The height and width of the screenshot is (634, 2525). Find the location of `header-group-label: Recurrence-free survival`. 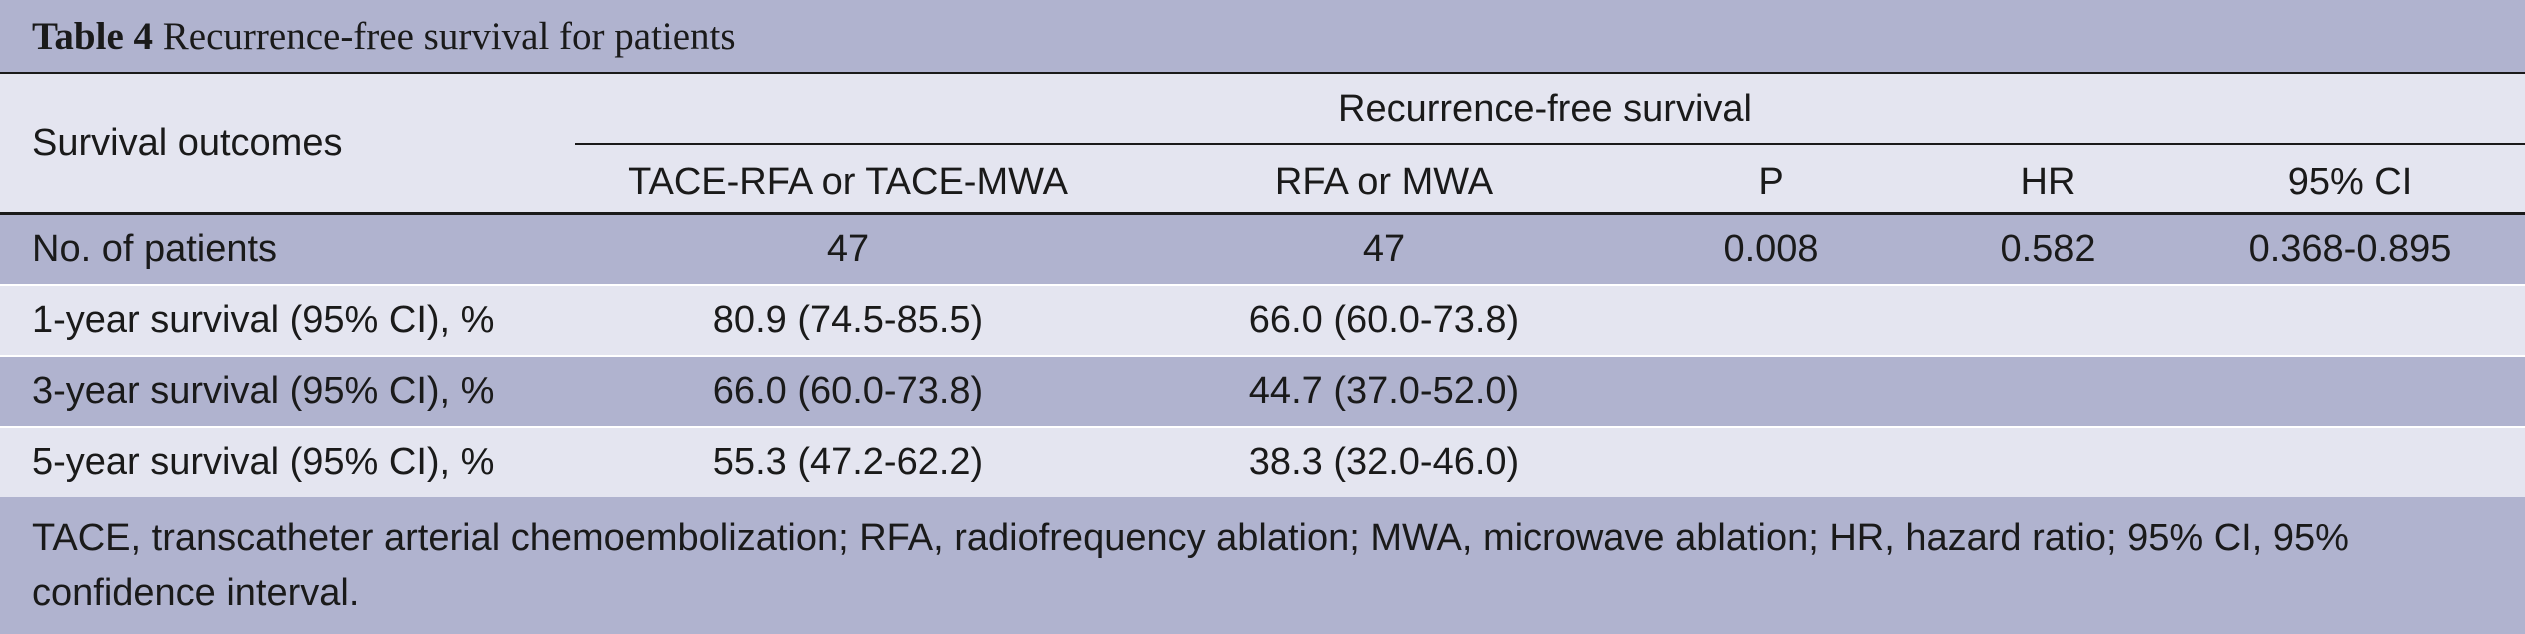

header-group-label: Recurrence-free survival is located at coordinates (1545, 109).